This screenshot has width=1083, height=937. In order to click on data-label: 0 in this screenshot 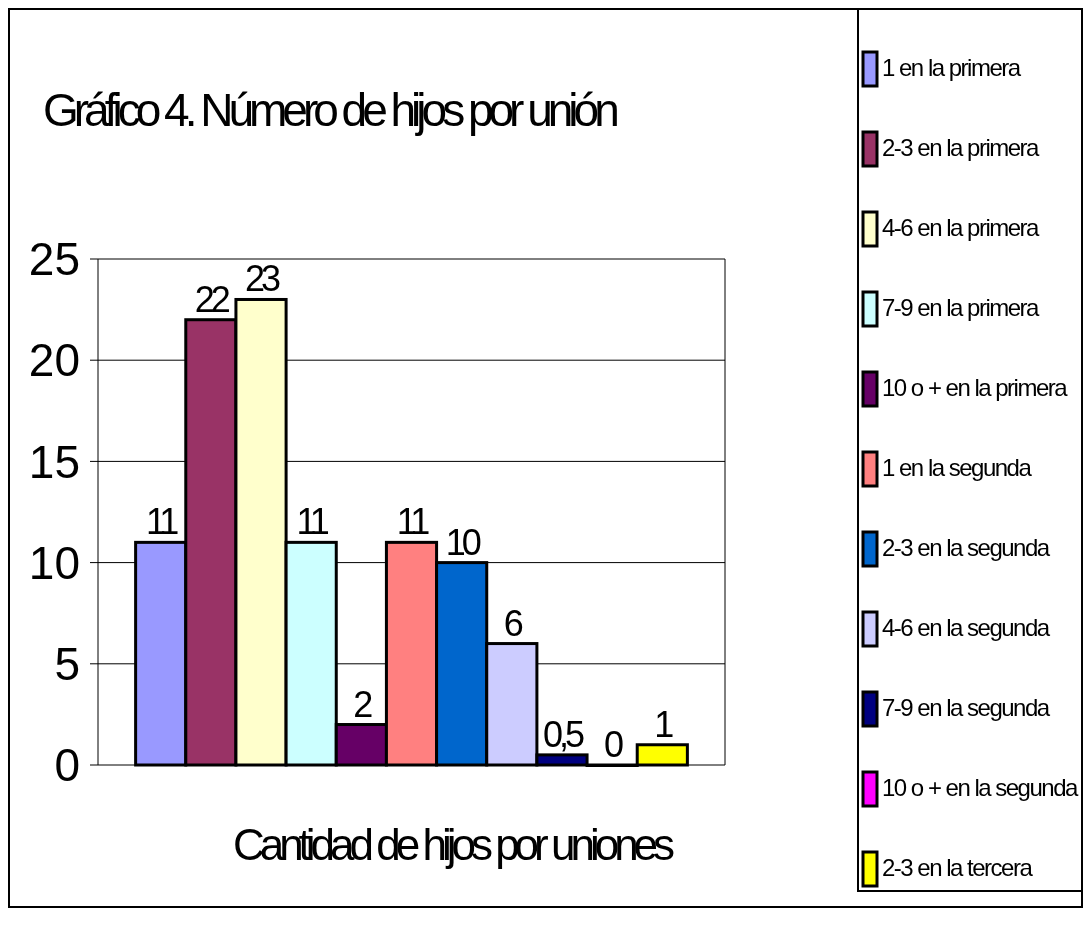, I will do `click(614, 744)`.